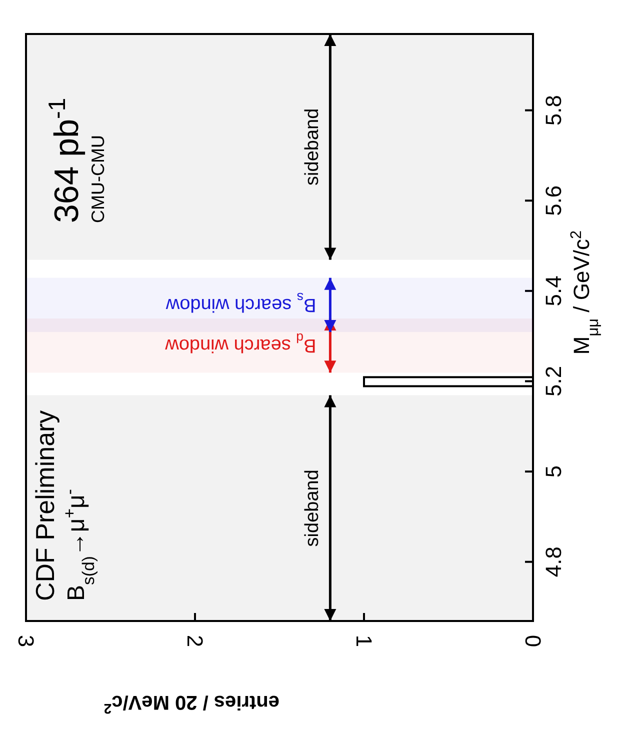 This screenshot has height=743, width=640. I want to click on y-tick-label: 5.8, so click(553, 110).